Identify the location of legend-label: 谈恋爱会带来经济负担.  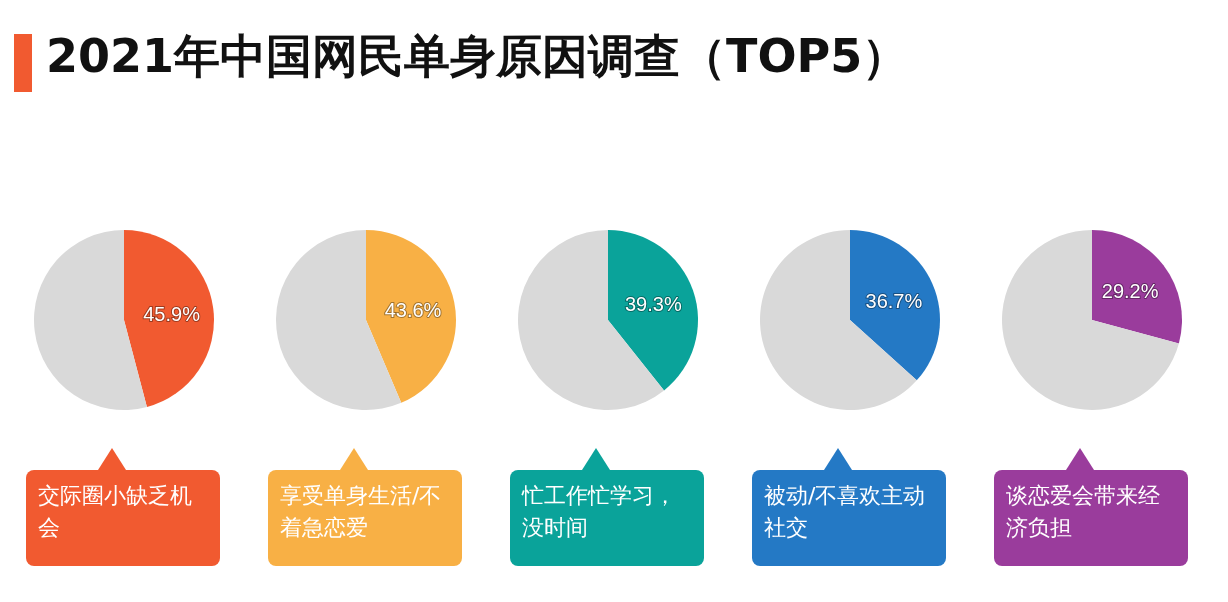
(1091, 518).